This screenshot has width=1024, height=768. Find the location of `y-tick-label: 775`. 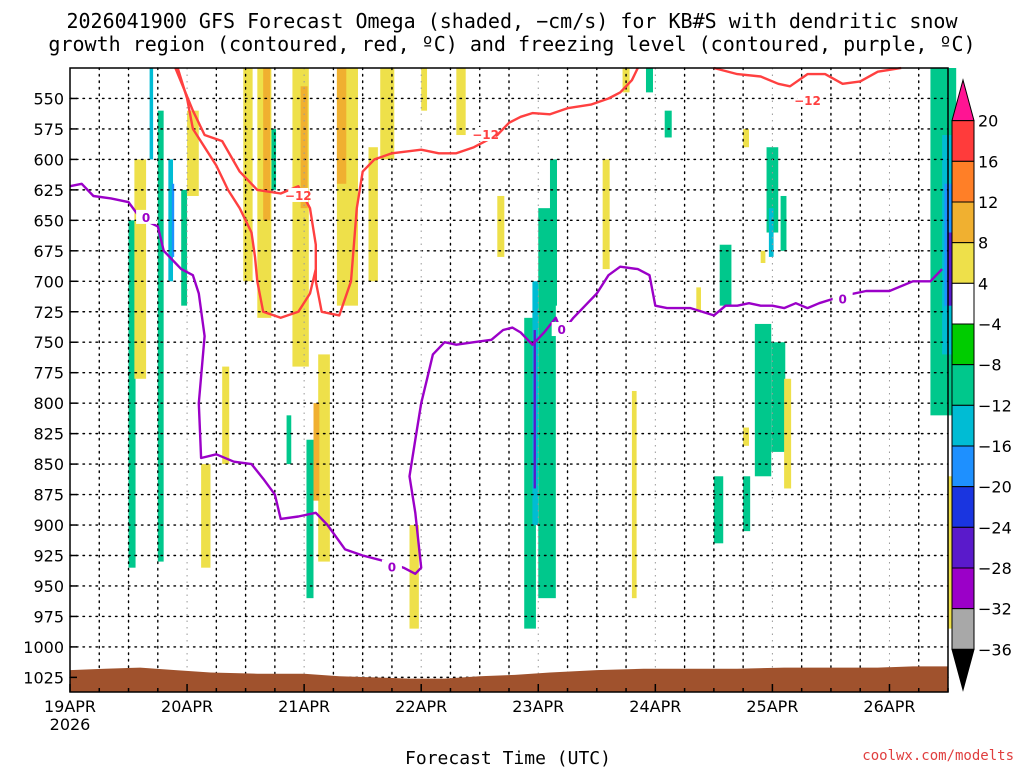

y-tick-label: 775 is located at coordinates (48, 373).